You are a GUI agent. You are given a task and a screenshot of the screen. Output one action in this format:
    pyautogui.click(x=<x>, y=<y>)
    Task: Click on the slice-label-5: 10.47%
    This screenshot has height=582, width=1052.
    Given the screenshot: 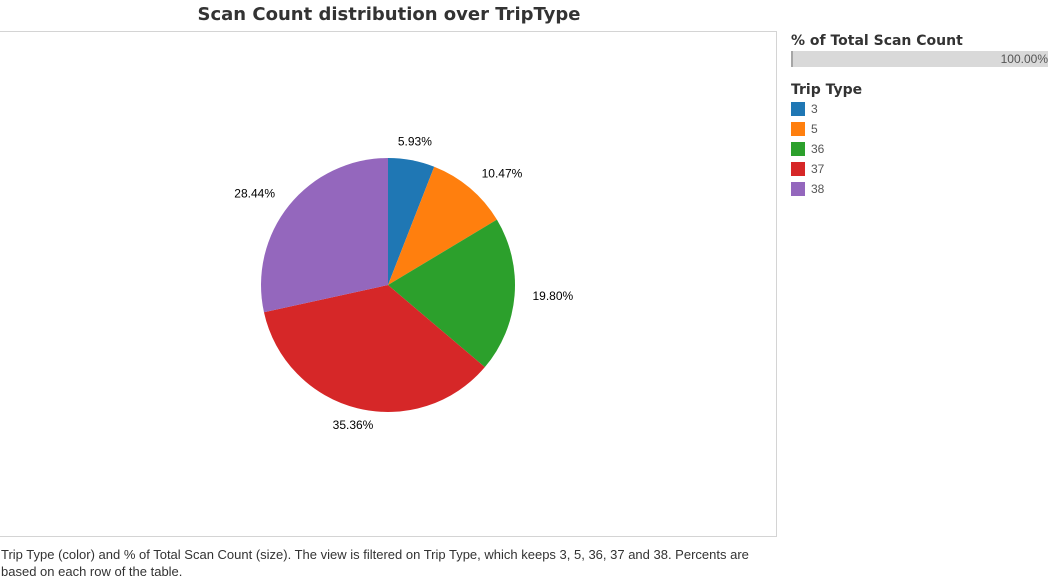 What is the action you would take?
    pyautogui.click(x=502, y=173)
    